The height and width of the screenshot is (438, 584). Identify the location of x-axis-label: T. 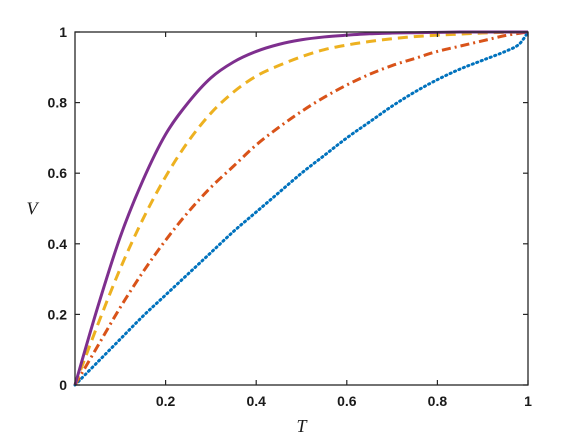
(302, 426).